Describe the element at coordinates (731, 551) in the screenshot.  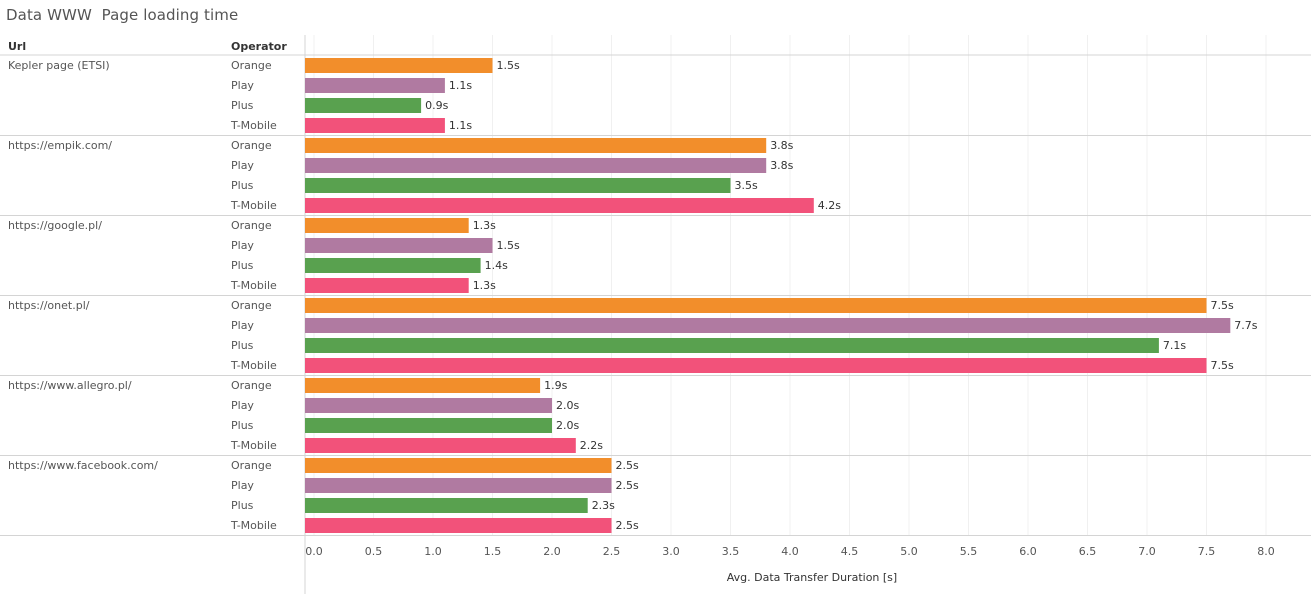
I see `x-tick-label: 3.5` at that location.